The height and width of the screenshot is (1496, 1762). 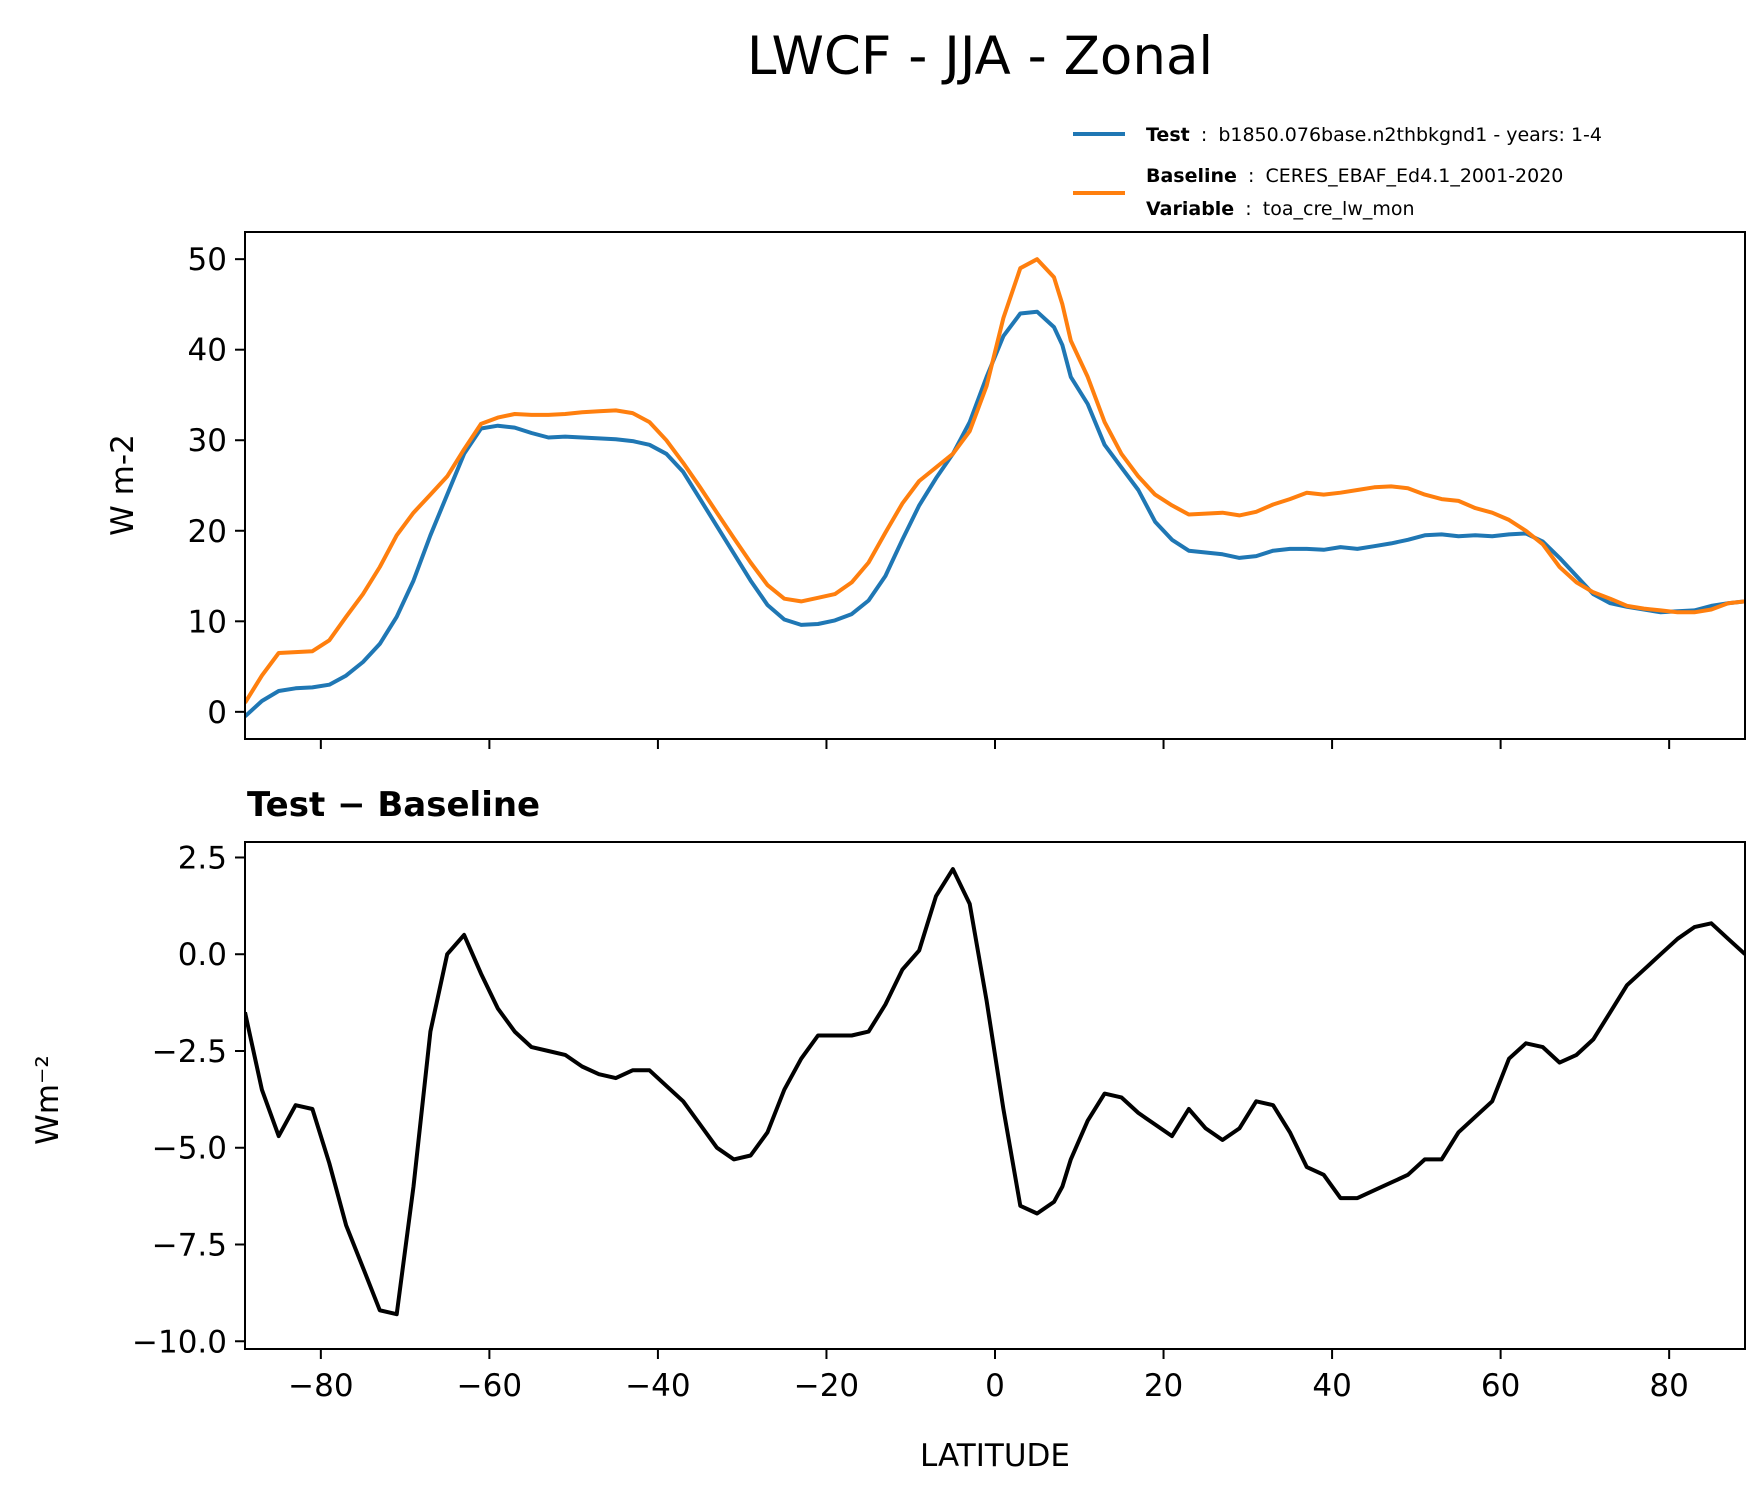 I want to click on bottom-y-axis-label: Wm⁻², so click(x=48, y=1100).